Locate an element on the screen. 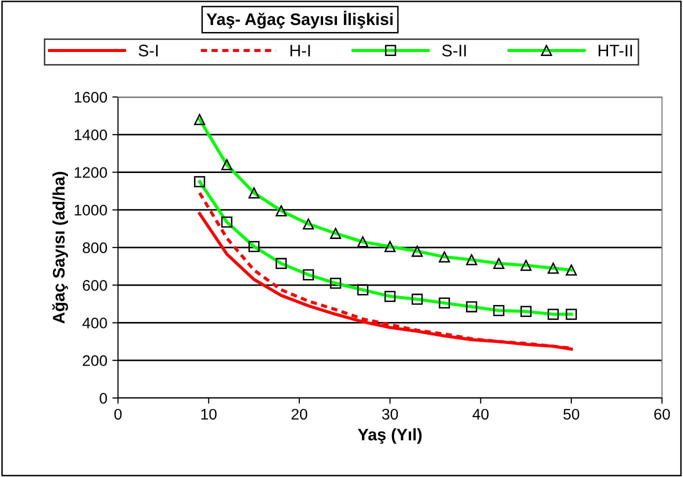 The height and width of the screenshot is (477, 683). x-tick-label: 20 is located at coordinates (300, 414).